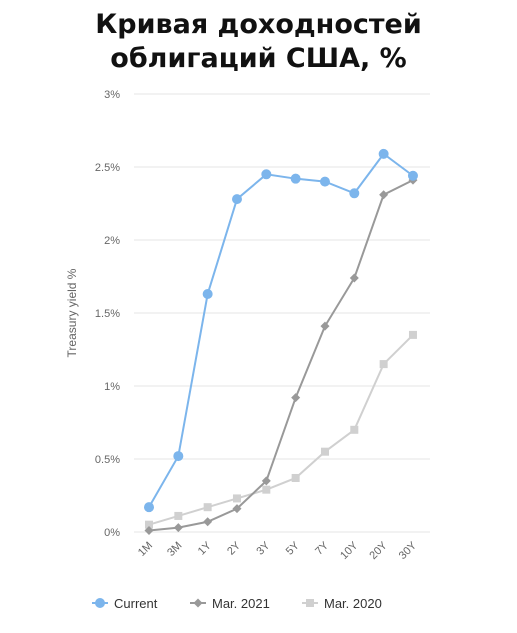 The image size is (517, 633). I want to click on chart-title-line-2: облигаций США, %, so click(258, 58).